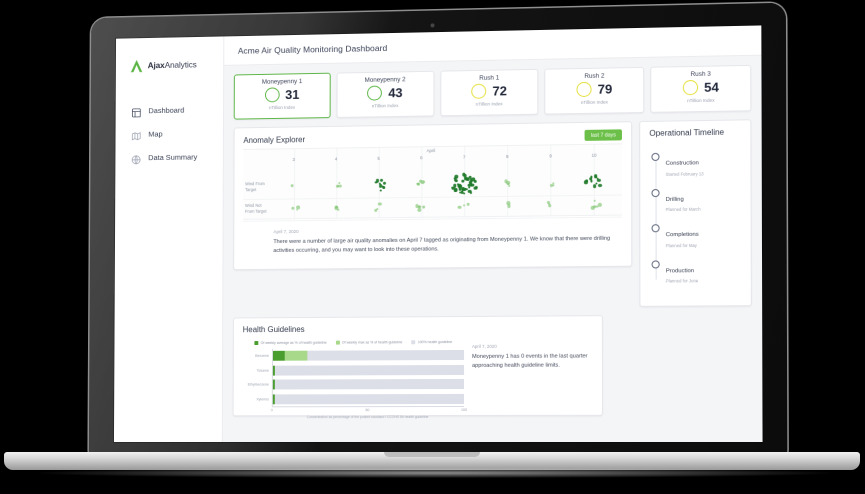 The height and width of the screenshot is (494, 865). Describe the element at coordinates (395, 93) in the screenshot. I see `kpi-value: 43` at that location.